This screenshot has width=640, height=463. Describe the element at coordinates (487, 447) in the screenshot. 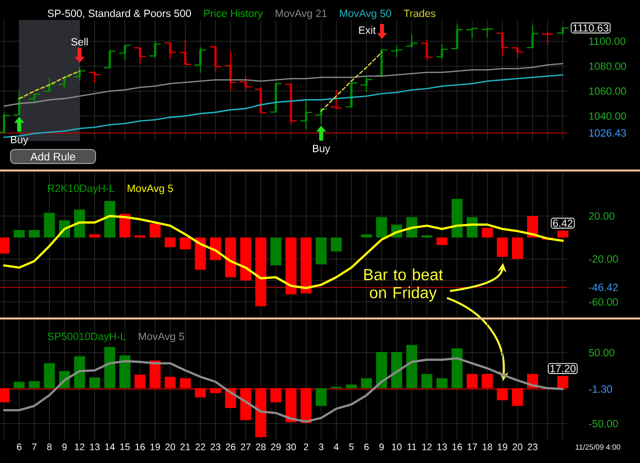

I see `x-tick-label: 18` at that location.